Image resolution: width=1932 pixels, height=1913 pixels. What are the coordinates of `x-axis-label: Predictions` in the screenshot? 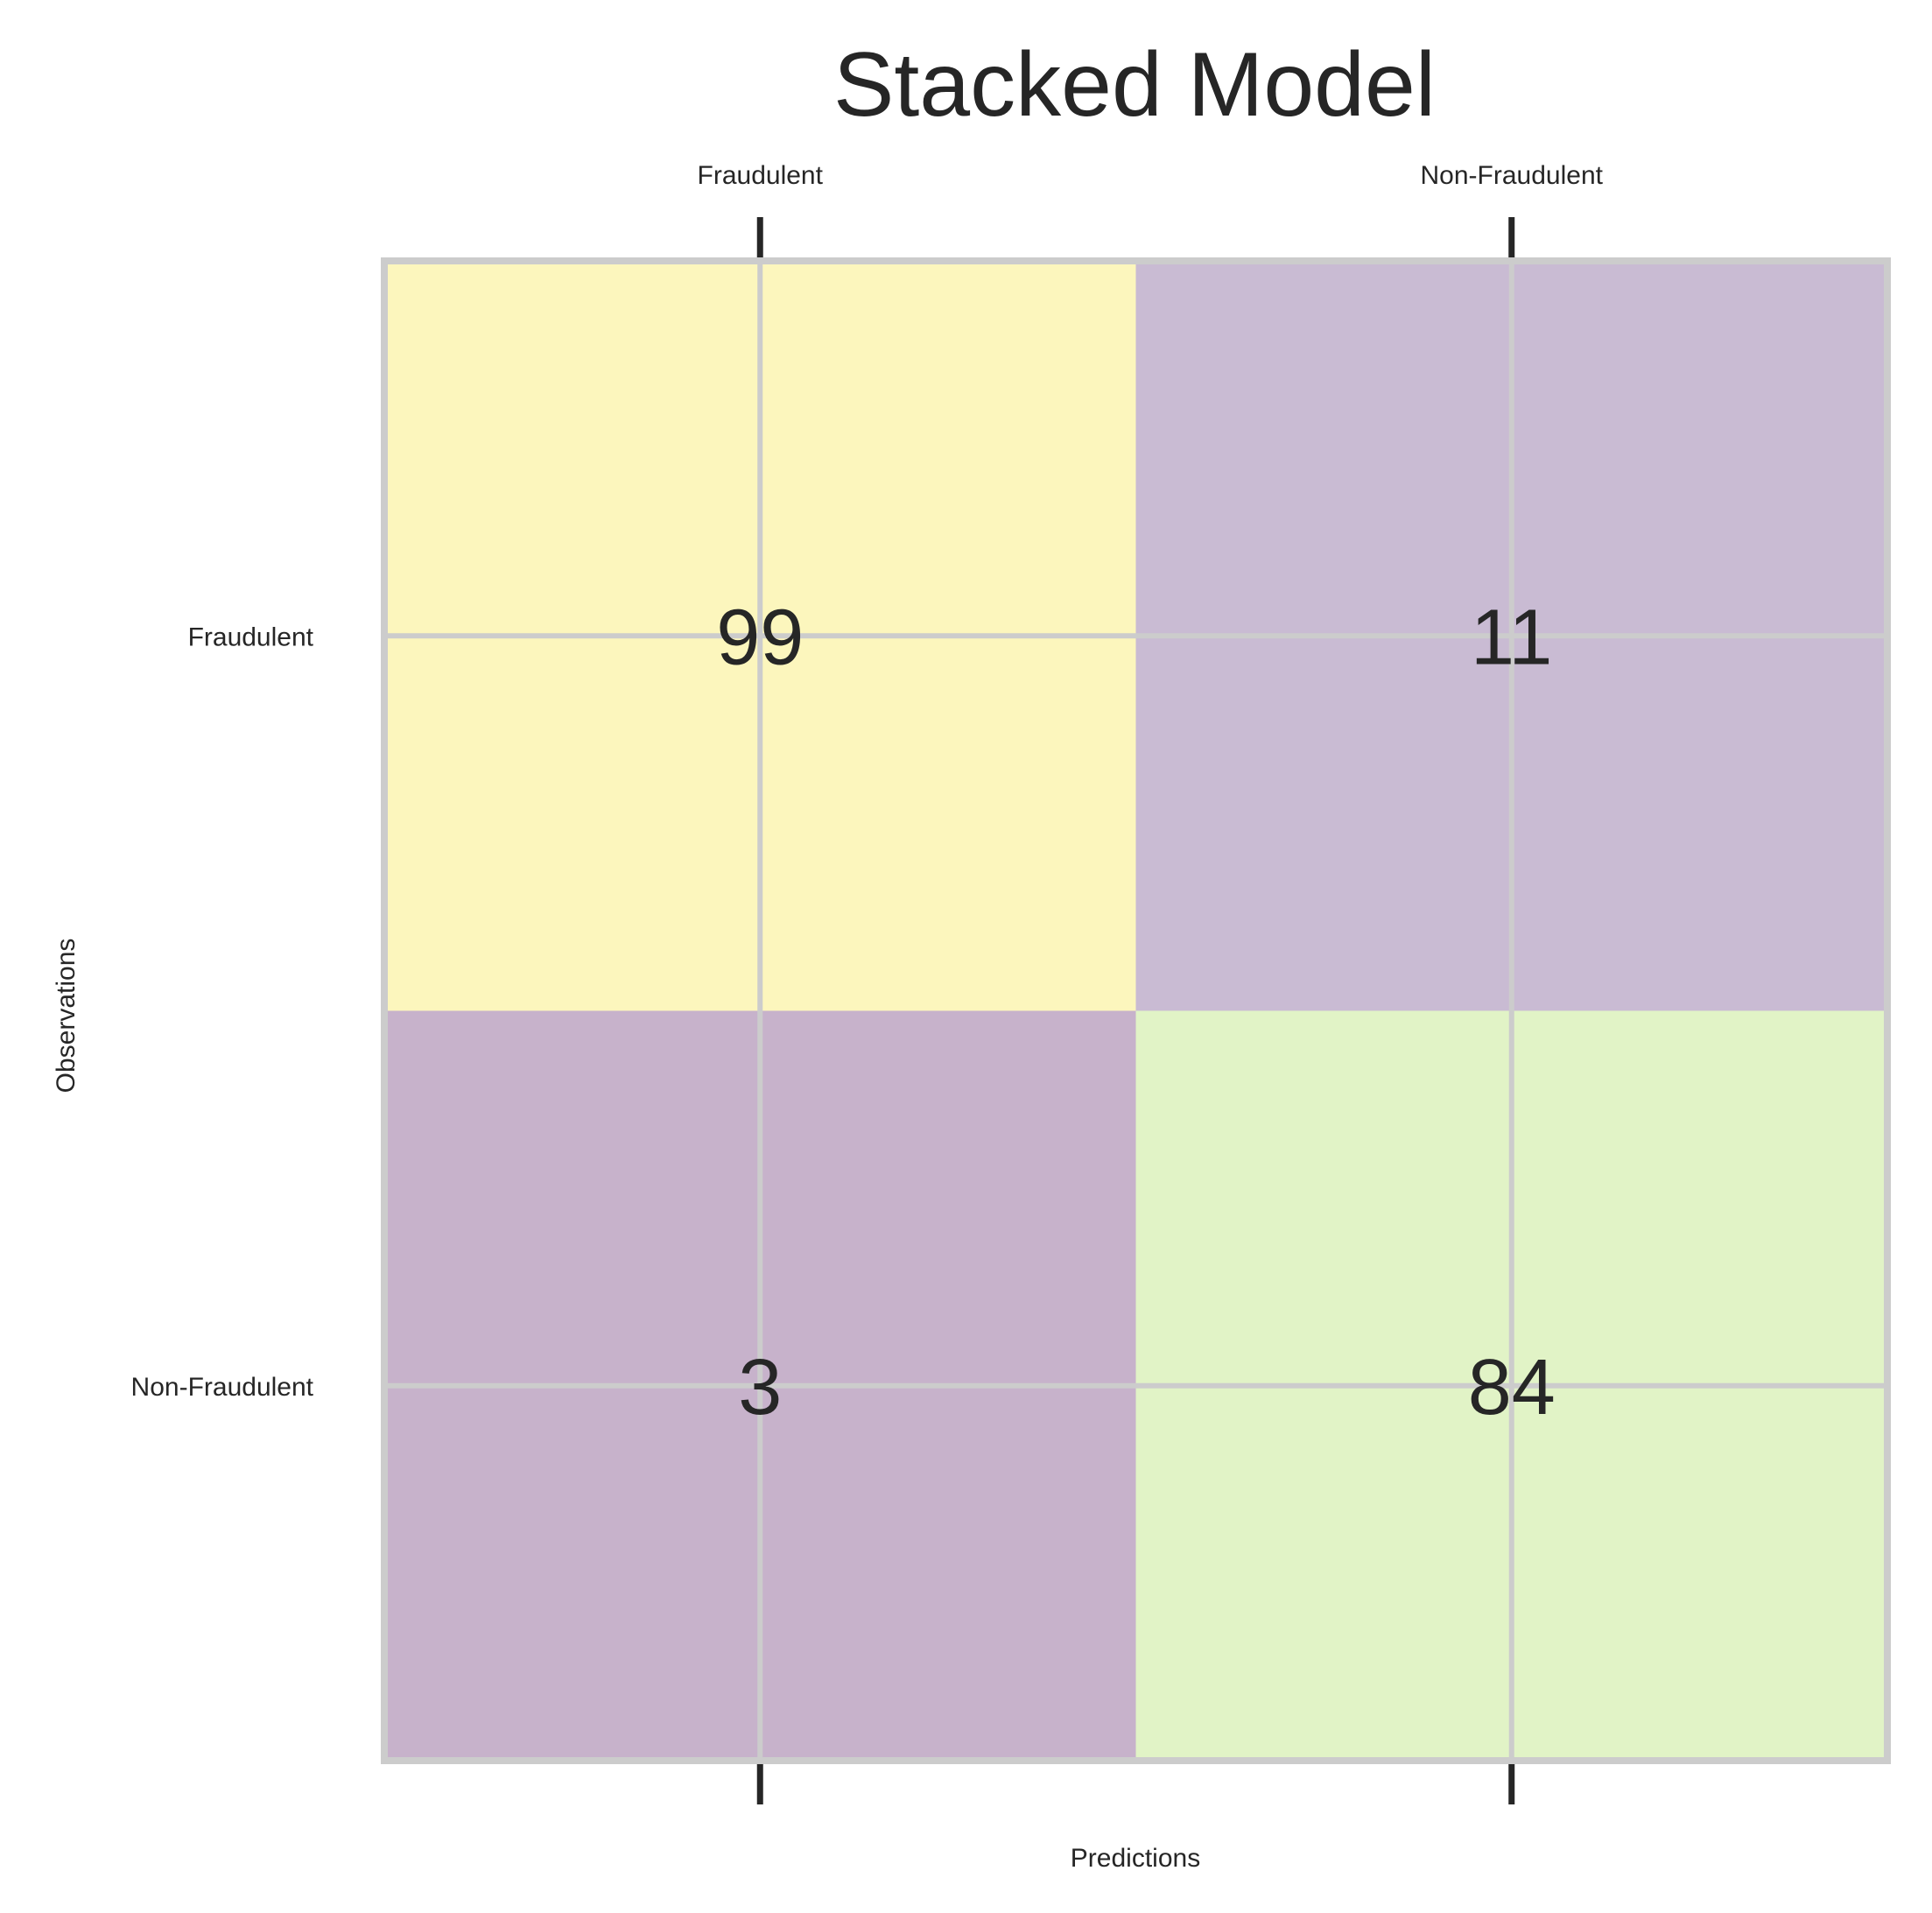 It's located at (1135, 1858).